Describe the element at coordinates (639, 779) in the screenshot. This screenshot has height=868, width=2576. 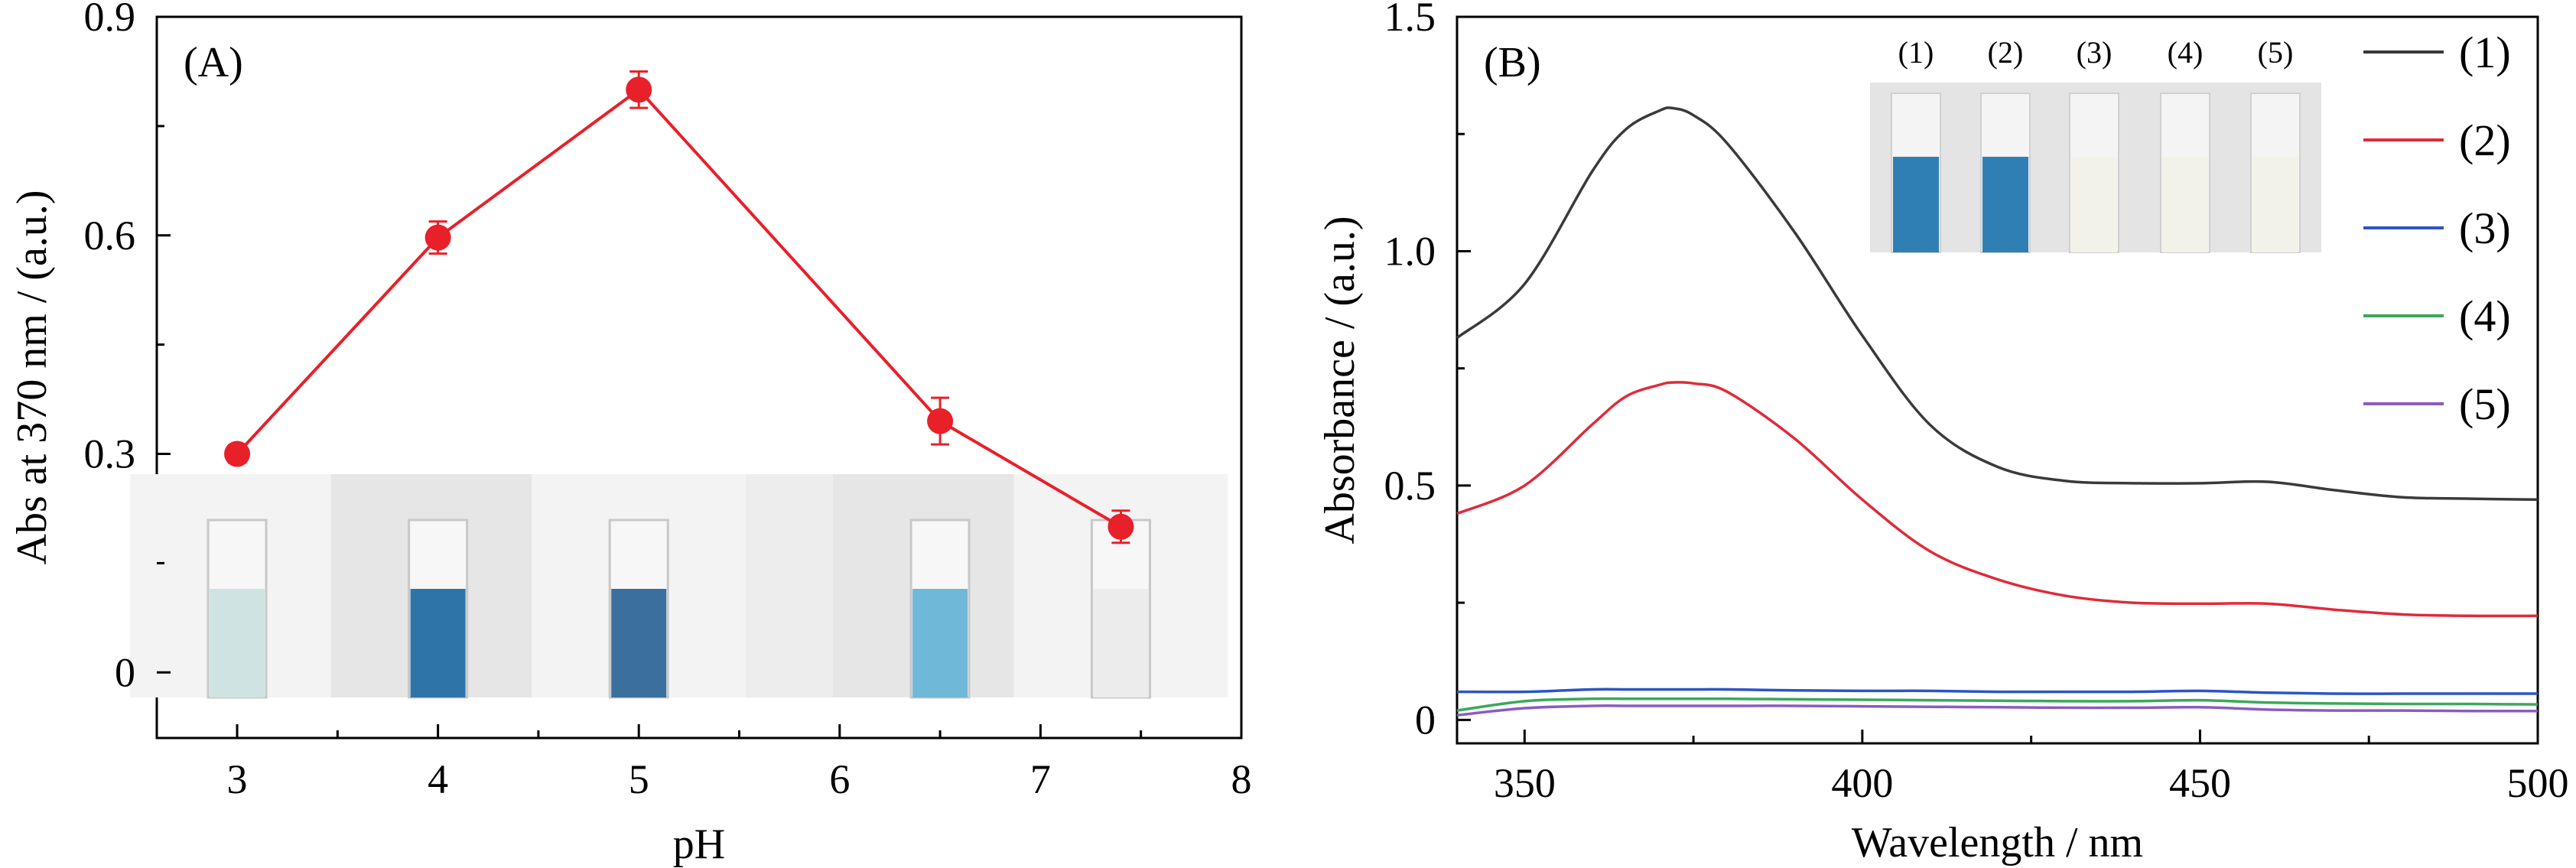
I see `x-tick-label: 5` at that location.